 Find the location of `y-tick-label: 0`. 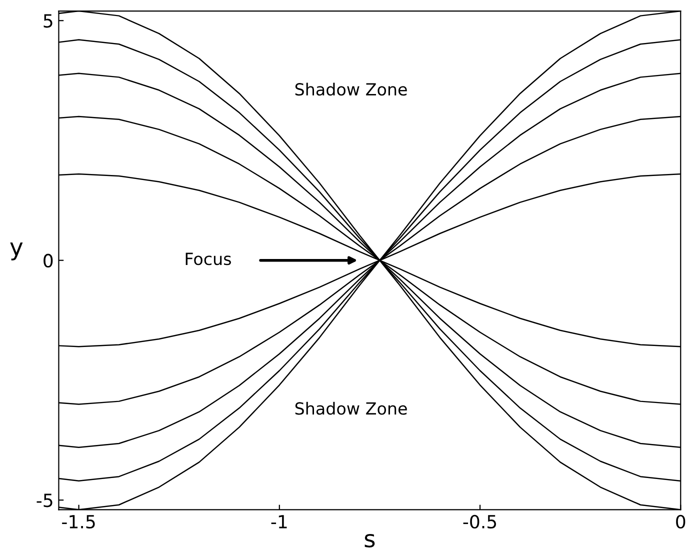

y-tick-label: 0 is located at coordinates (48, 261).